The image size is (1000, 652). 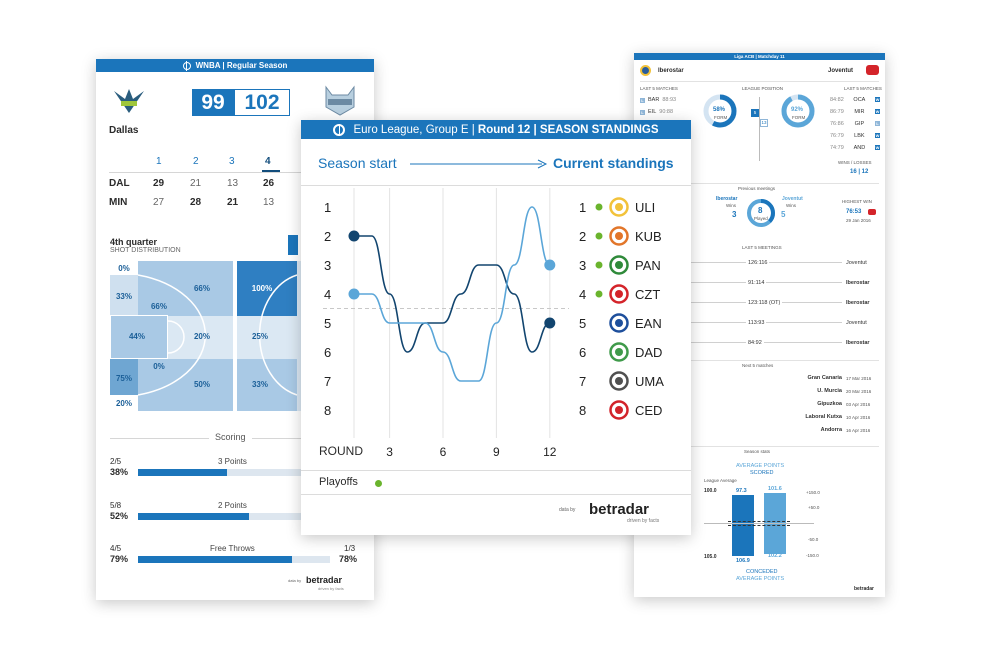 What do you see at coordinates (855, 148) in the screenshot?
I see `form-row: 74:79 AND W` at bounding box center [855, 148].